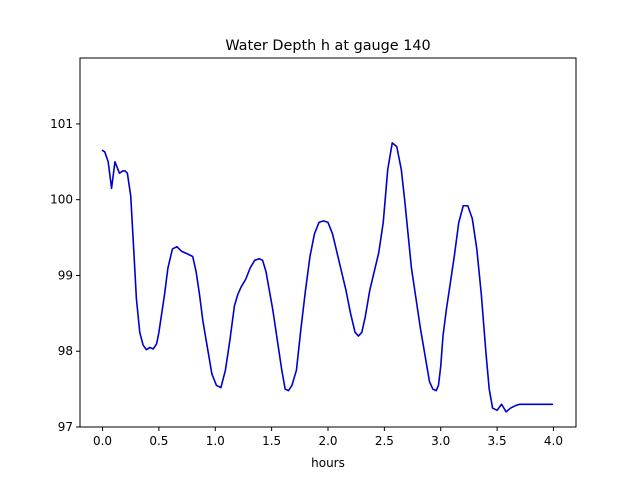 The image size is (640, 480). What do you see at coordinates (65, 427) in the screenshot?
I see `y-tick-label: 97` at bounding box center [65, 427].